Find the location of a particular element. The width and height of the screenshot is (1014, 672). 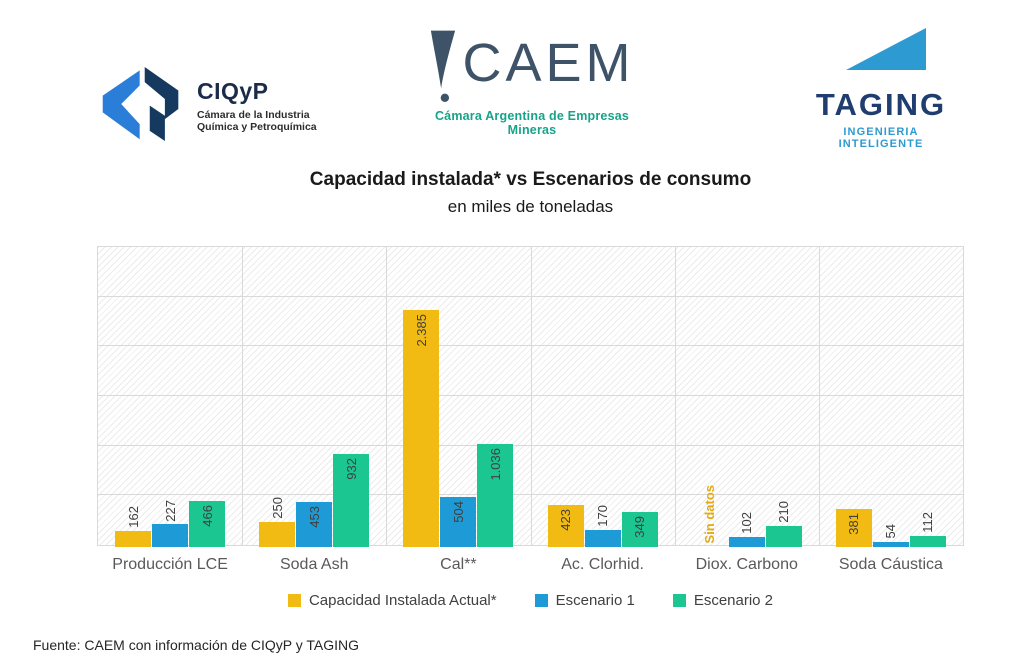

category-label: Soda Ash is located at coordinates (314, 564).